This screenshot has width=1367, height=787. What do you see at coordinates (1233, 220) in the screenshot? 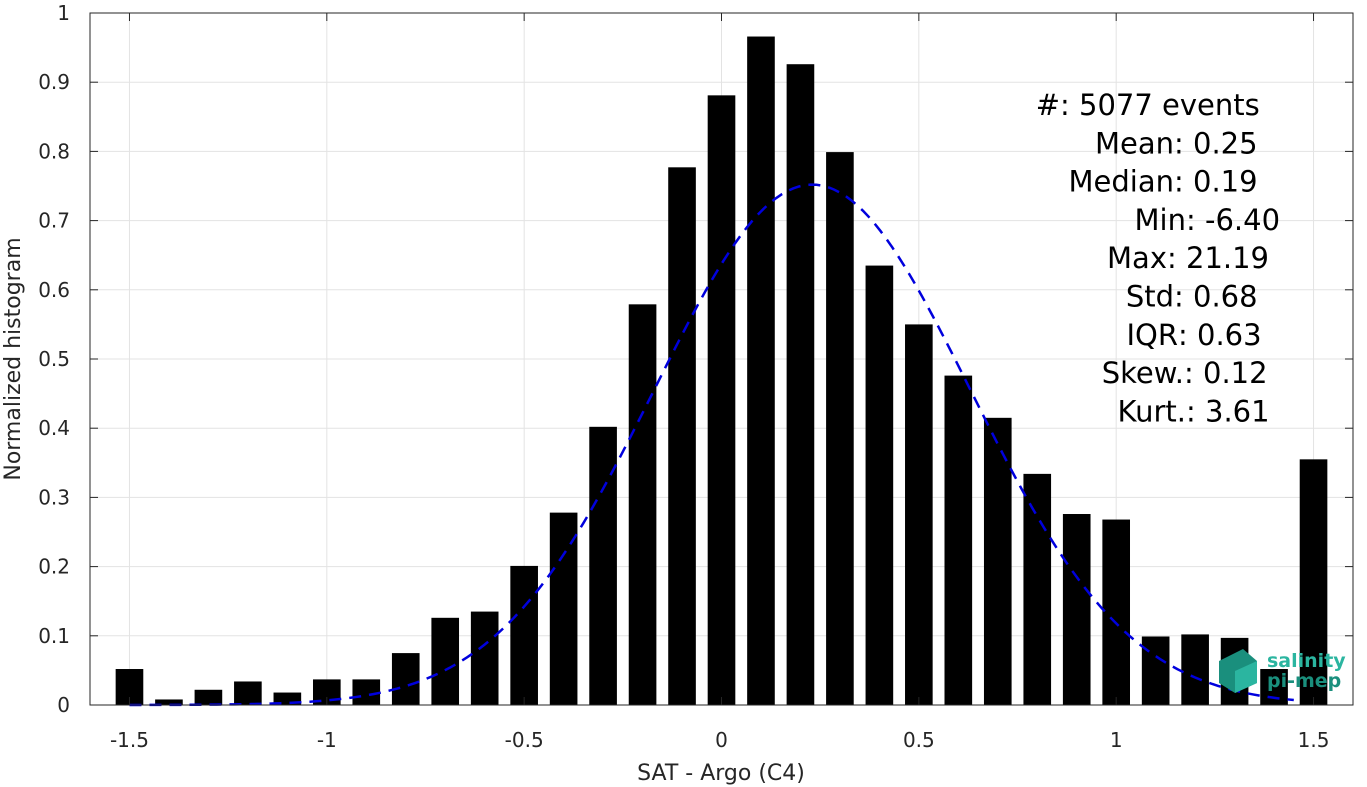
I see `stat-value: : -6.40` at bounding box center [1233, 220].